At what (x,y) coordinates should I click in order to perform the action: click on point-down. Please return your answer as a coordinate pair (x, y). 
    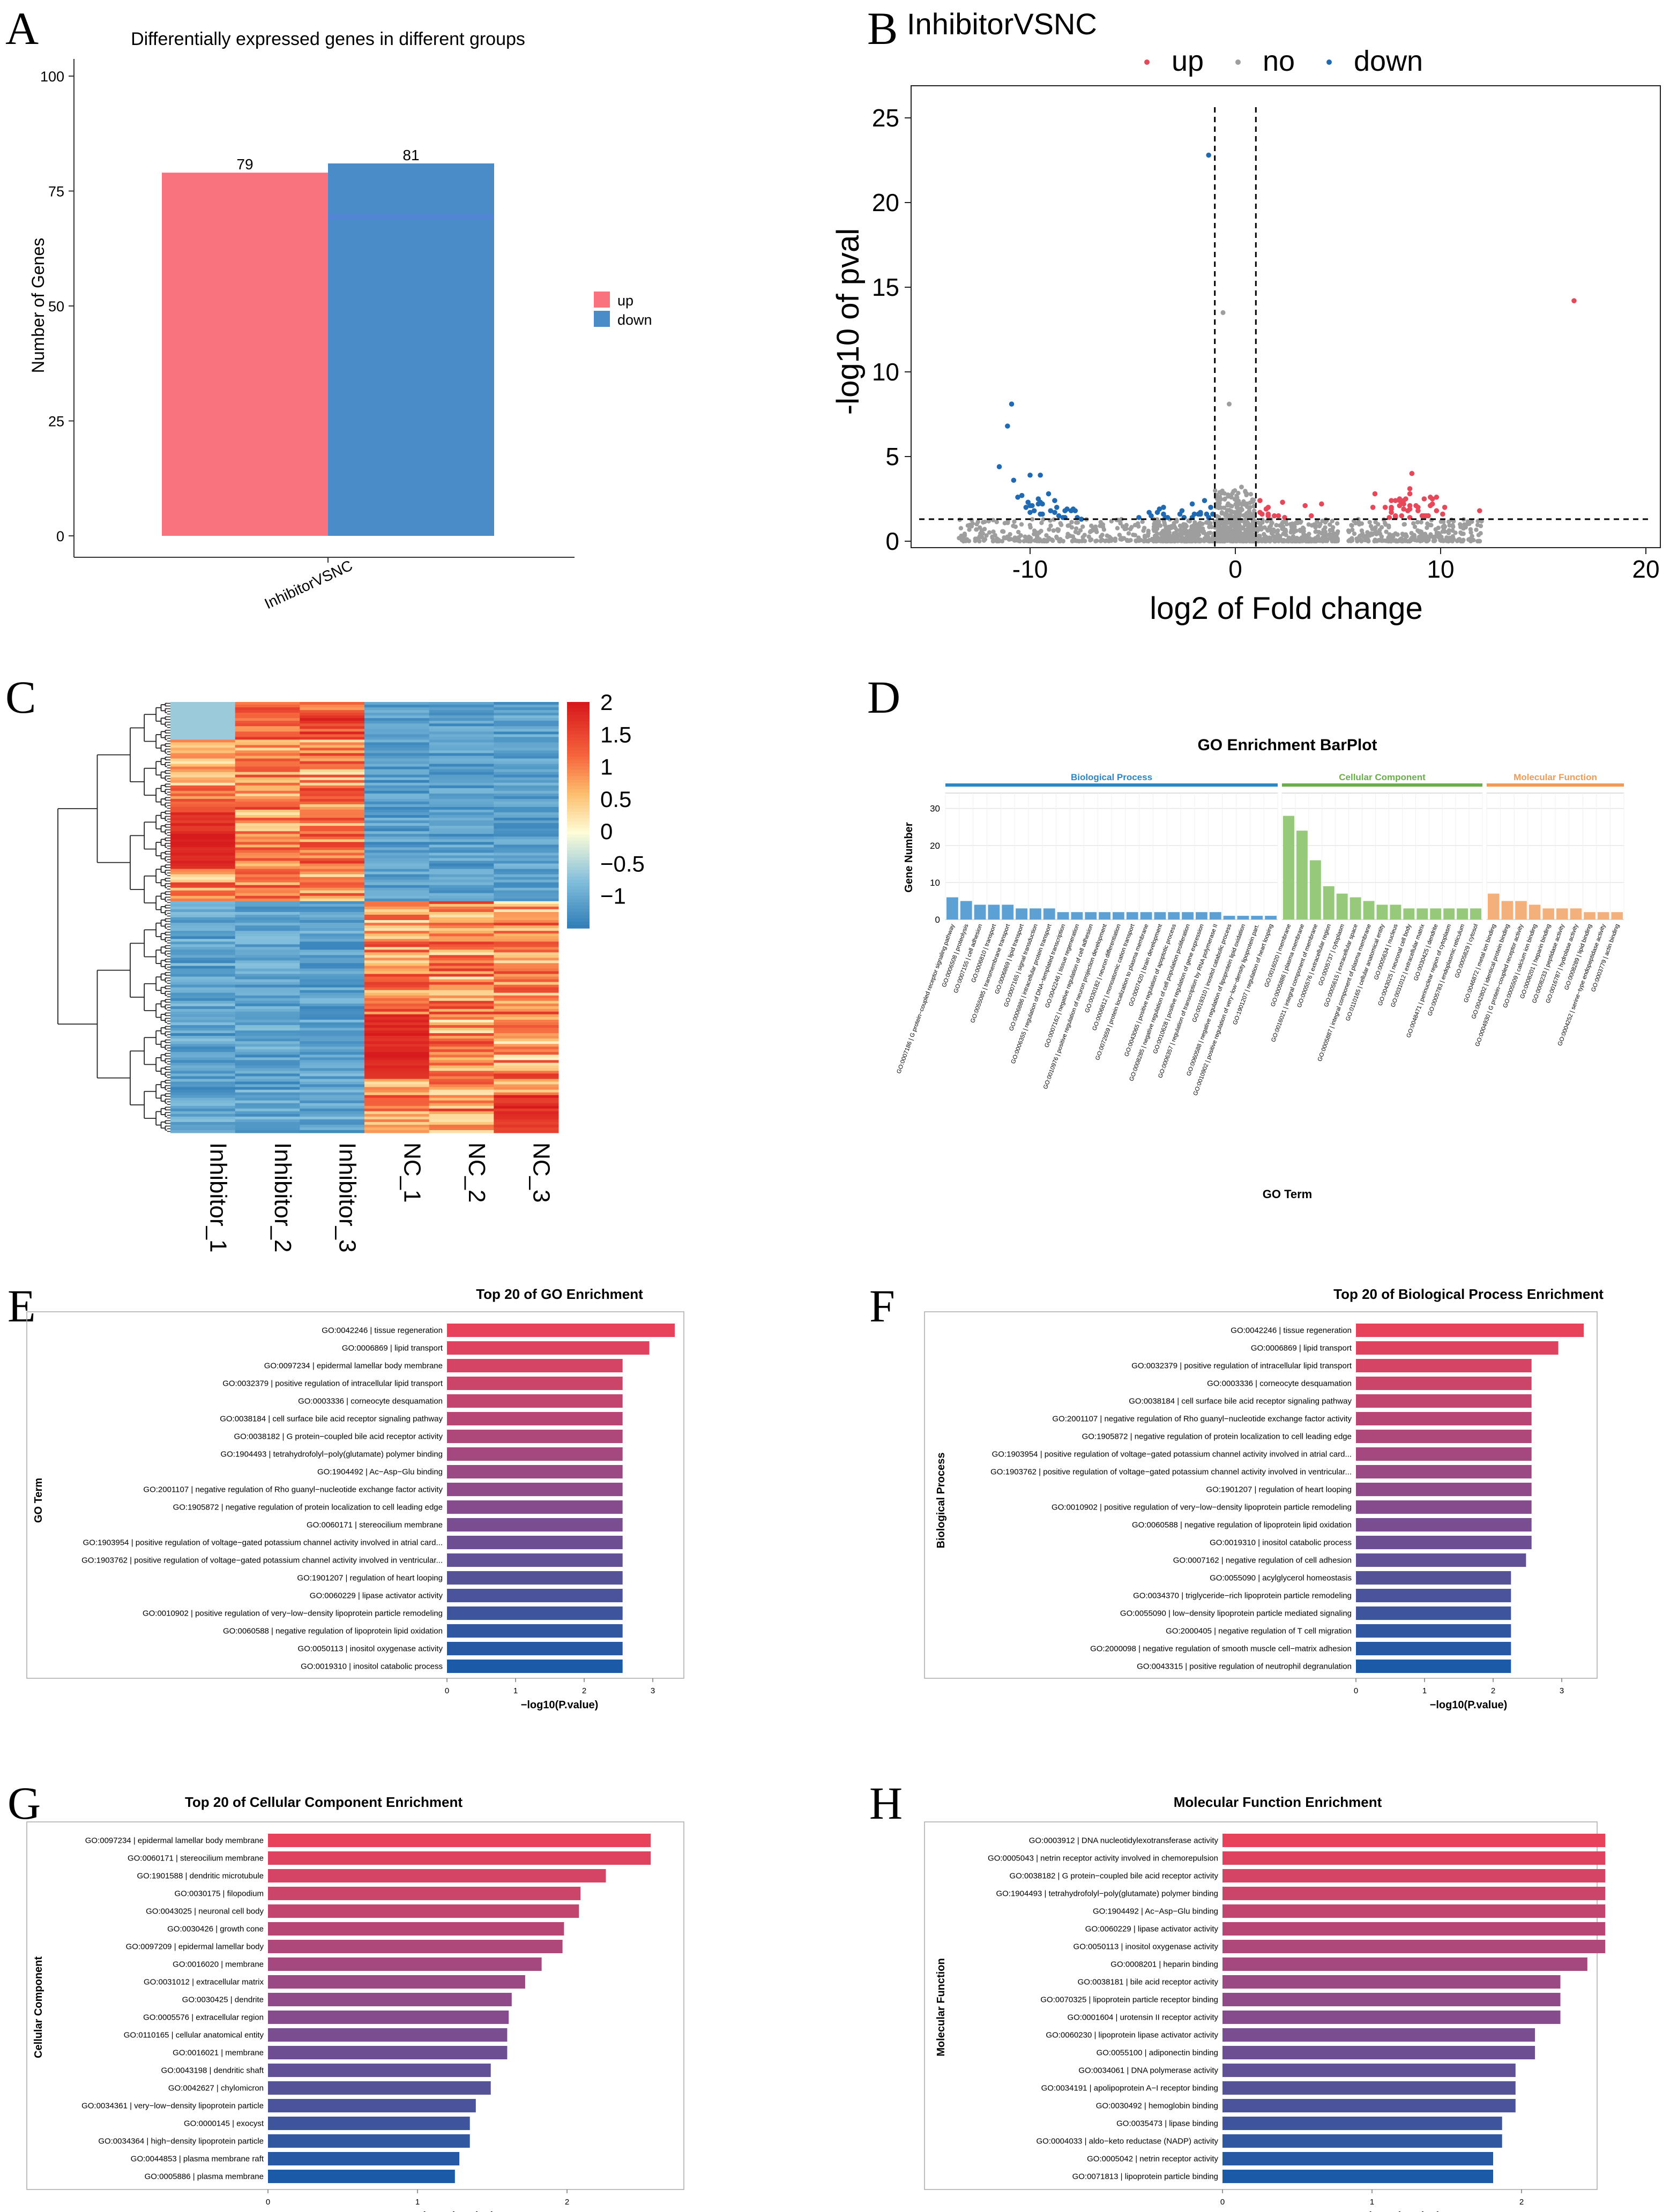
    Looking at the image, I should click on (1211, 507).